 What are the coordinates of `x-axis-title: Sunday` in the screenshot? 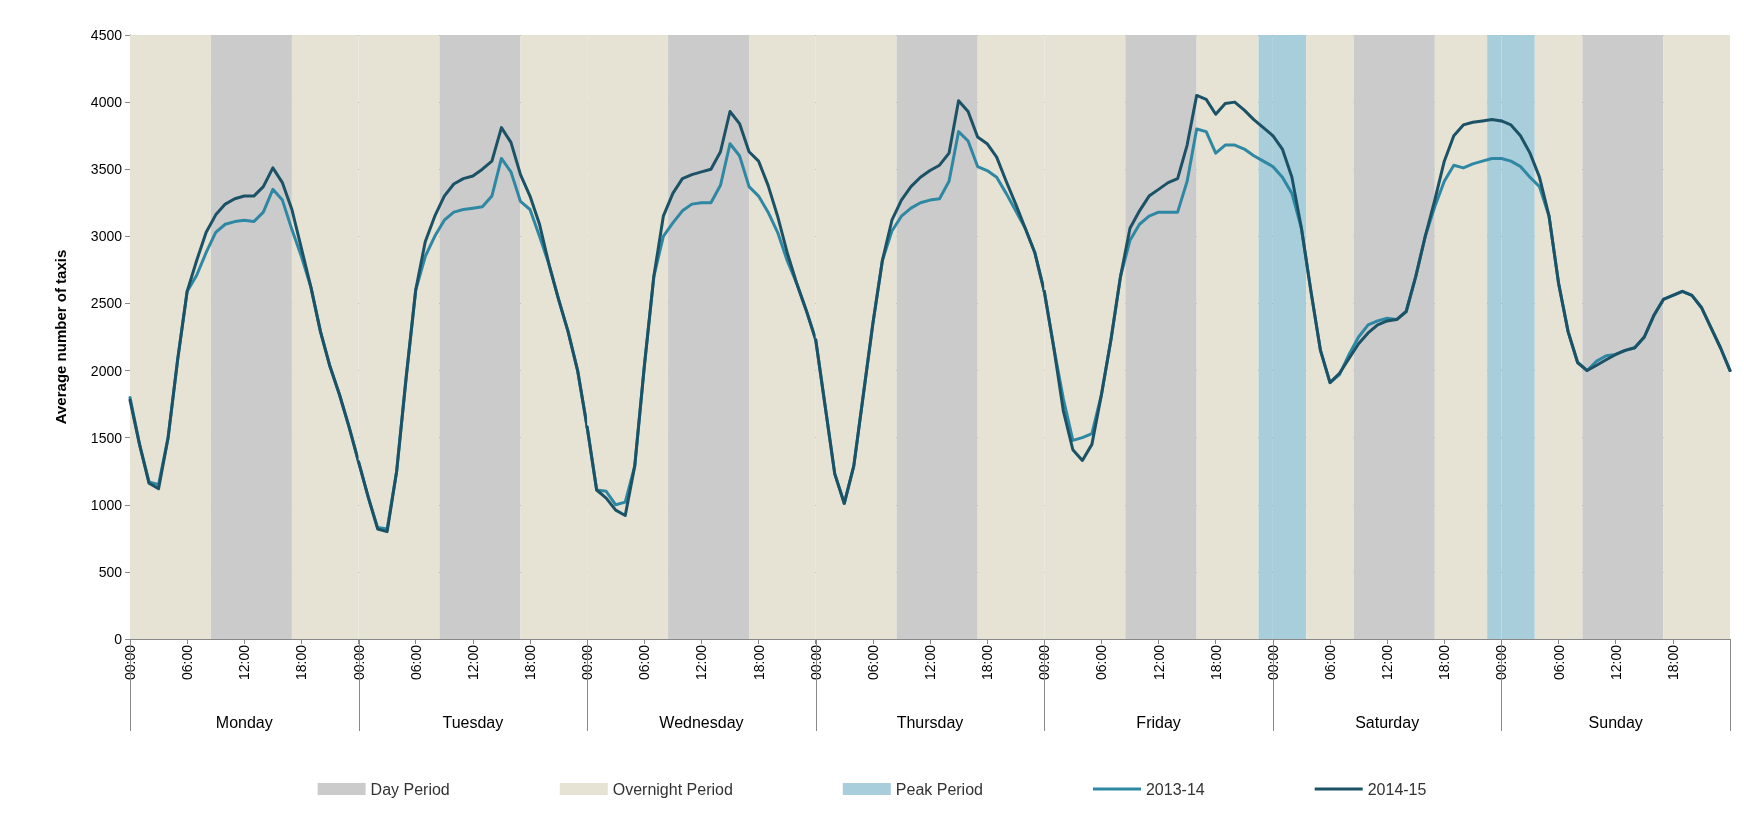 It's located at (1615, 722).